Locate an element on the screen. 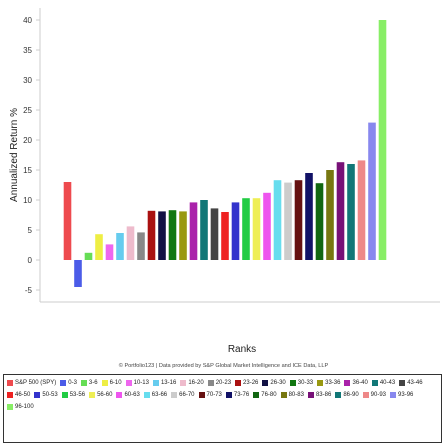 Image resolution: width=447 pixels, height=447 pixels. legend-label: 40-43 is located at coordinates (387, 383).